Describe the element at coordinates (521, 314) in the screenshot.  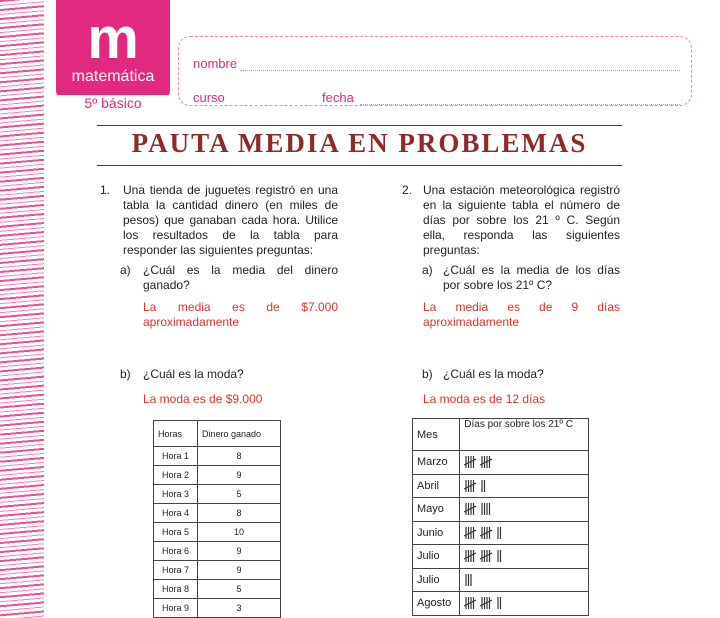
I see `answer: La media es de 9 días aproximadamente` at that location.